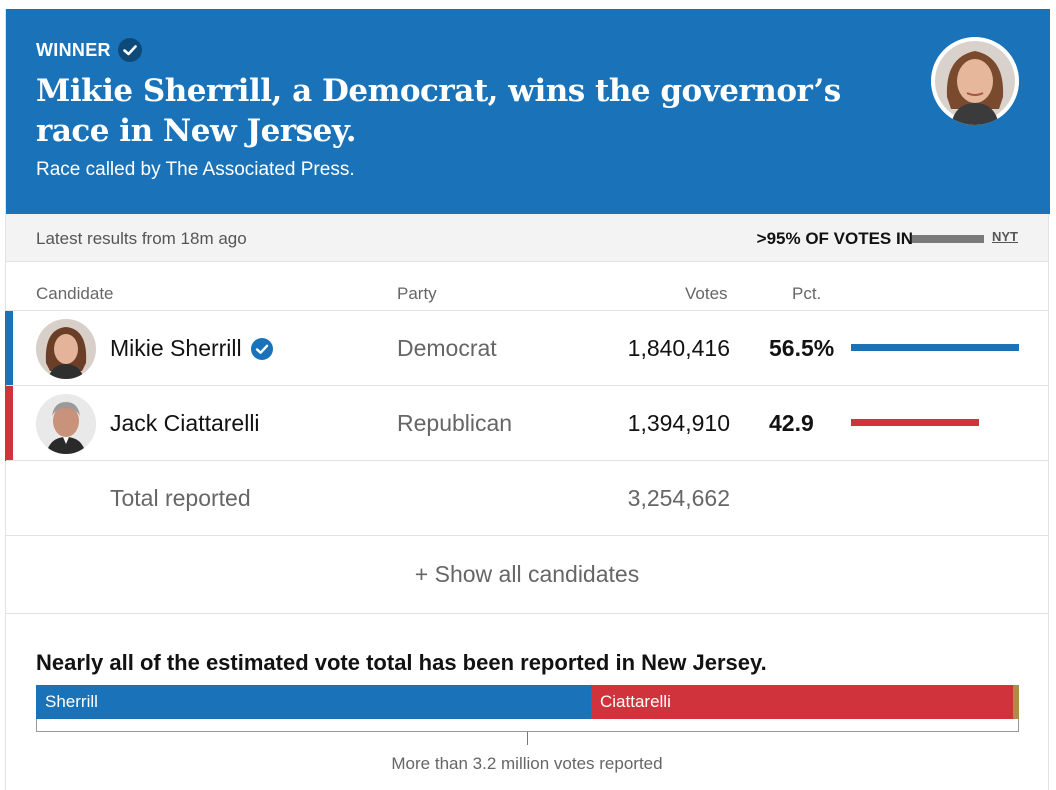  Describe the element at coordinates (447, 348) in the screenshot. I see `candidate-party: Democrat` at that location.